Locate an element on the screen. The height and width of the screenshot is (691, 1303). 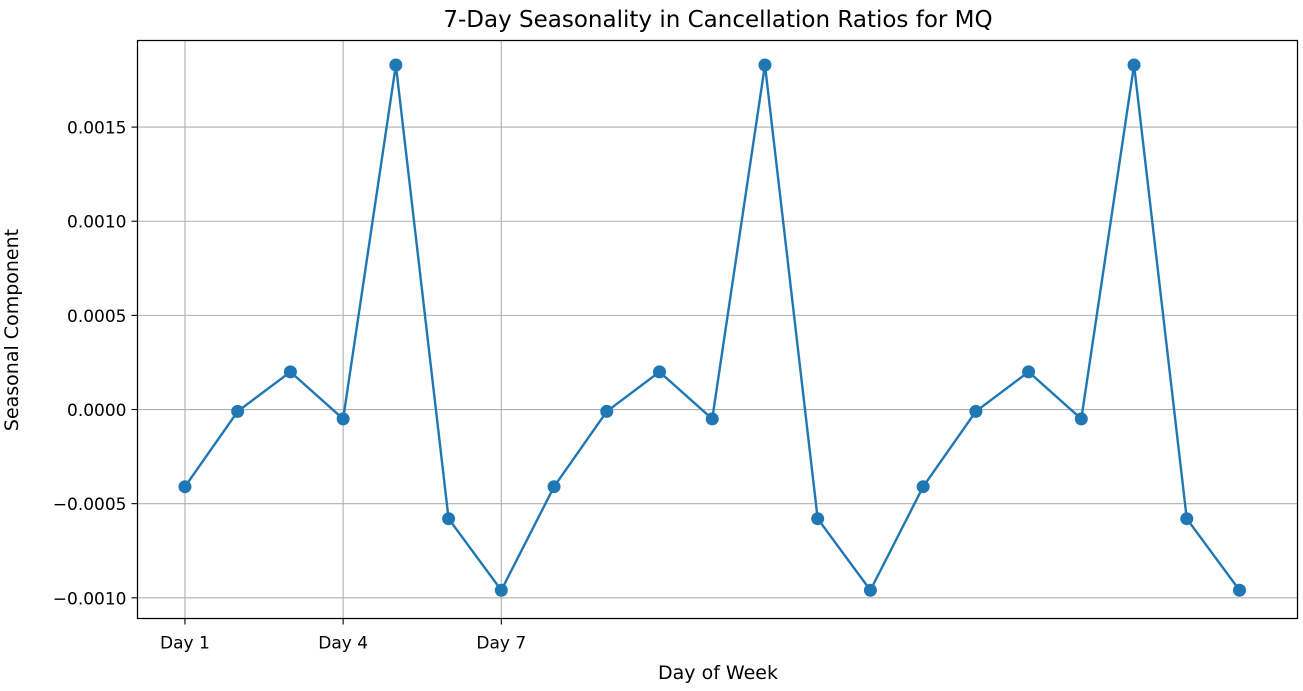
y-tick-label: −0.0005 is located at coordinates (90, 505).